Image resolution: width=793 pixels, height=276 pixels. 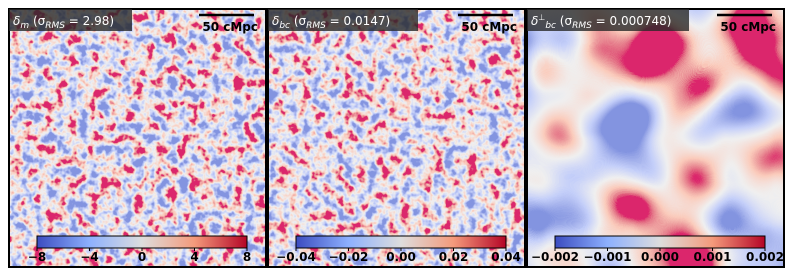 What do you see at coordinates (89, 21) in the screenshot?
I see `title-part: = 2.98)` at bounding box center [89, 21].